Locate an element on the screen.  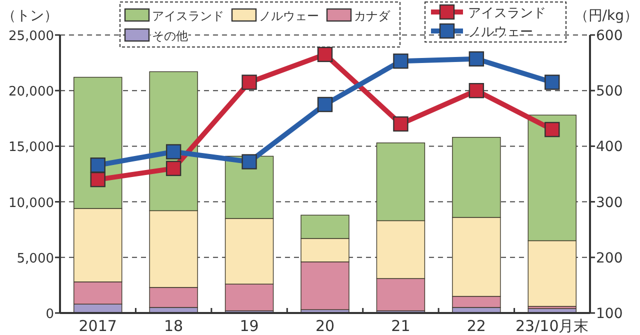
y2-tick-label: 300 is located at coordinates (609, 202).